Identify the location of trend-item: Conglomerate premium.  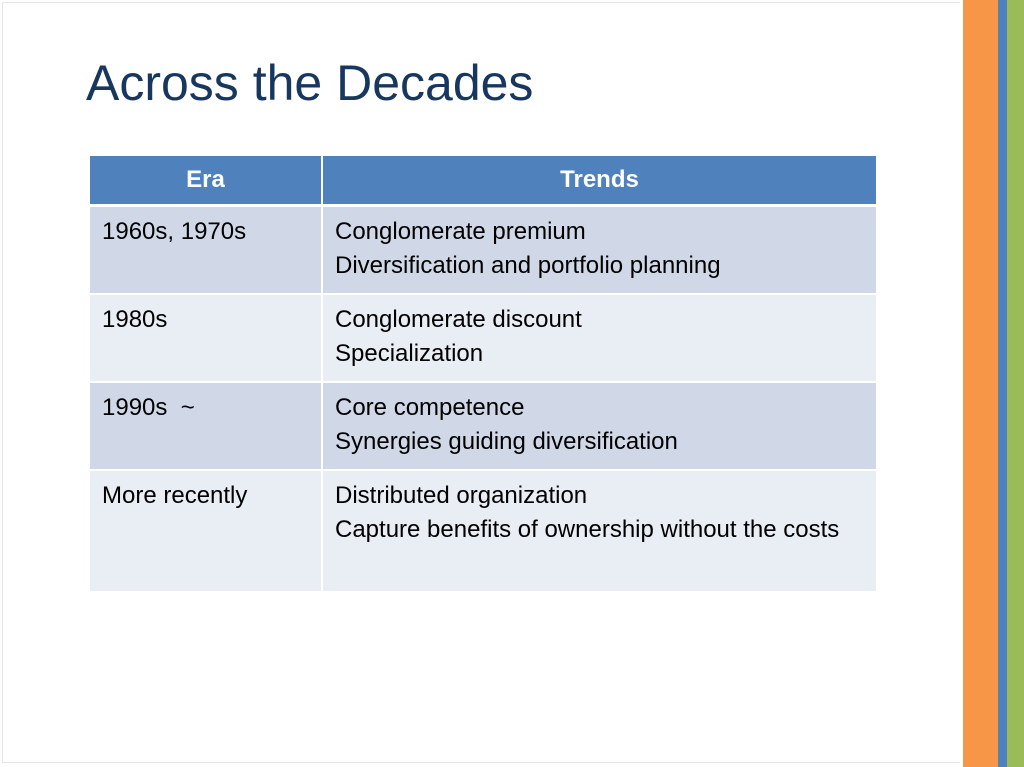
(460, 231).